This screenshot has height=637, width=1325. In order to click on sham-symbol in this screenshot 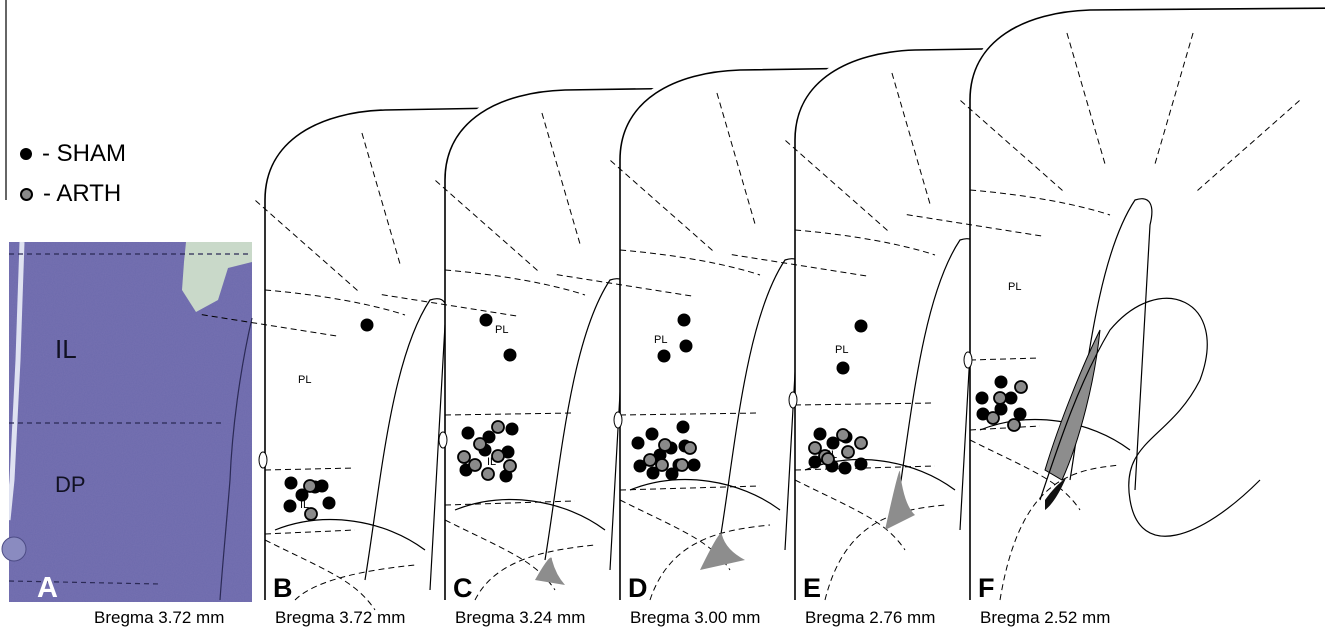, I will do `click(26, 154)`.